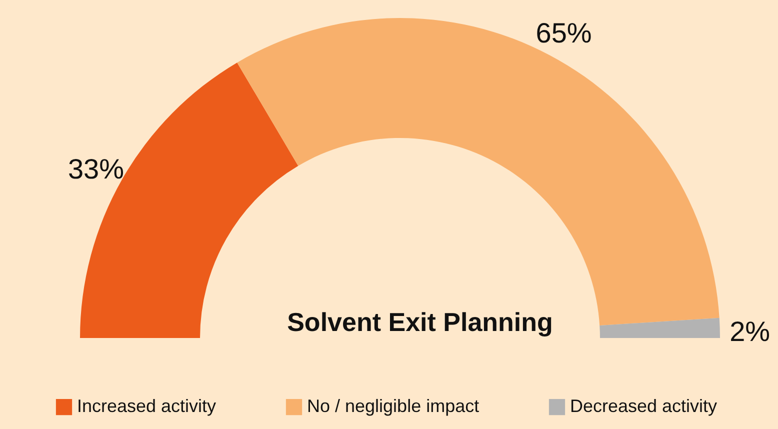  Describe the element at coordinates (393, 406) in the screenshot. I see `legend-label: No / negligible impact` at that location.